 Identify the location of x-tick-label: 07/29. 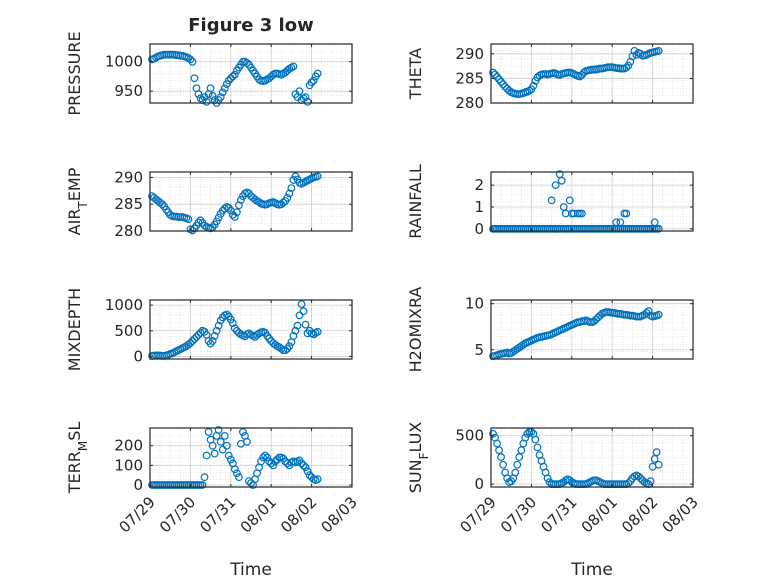
(478, 514).